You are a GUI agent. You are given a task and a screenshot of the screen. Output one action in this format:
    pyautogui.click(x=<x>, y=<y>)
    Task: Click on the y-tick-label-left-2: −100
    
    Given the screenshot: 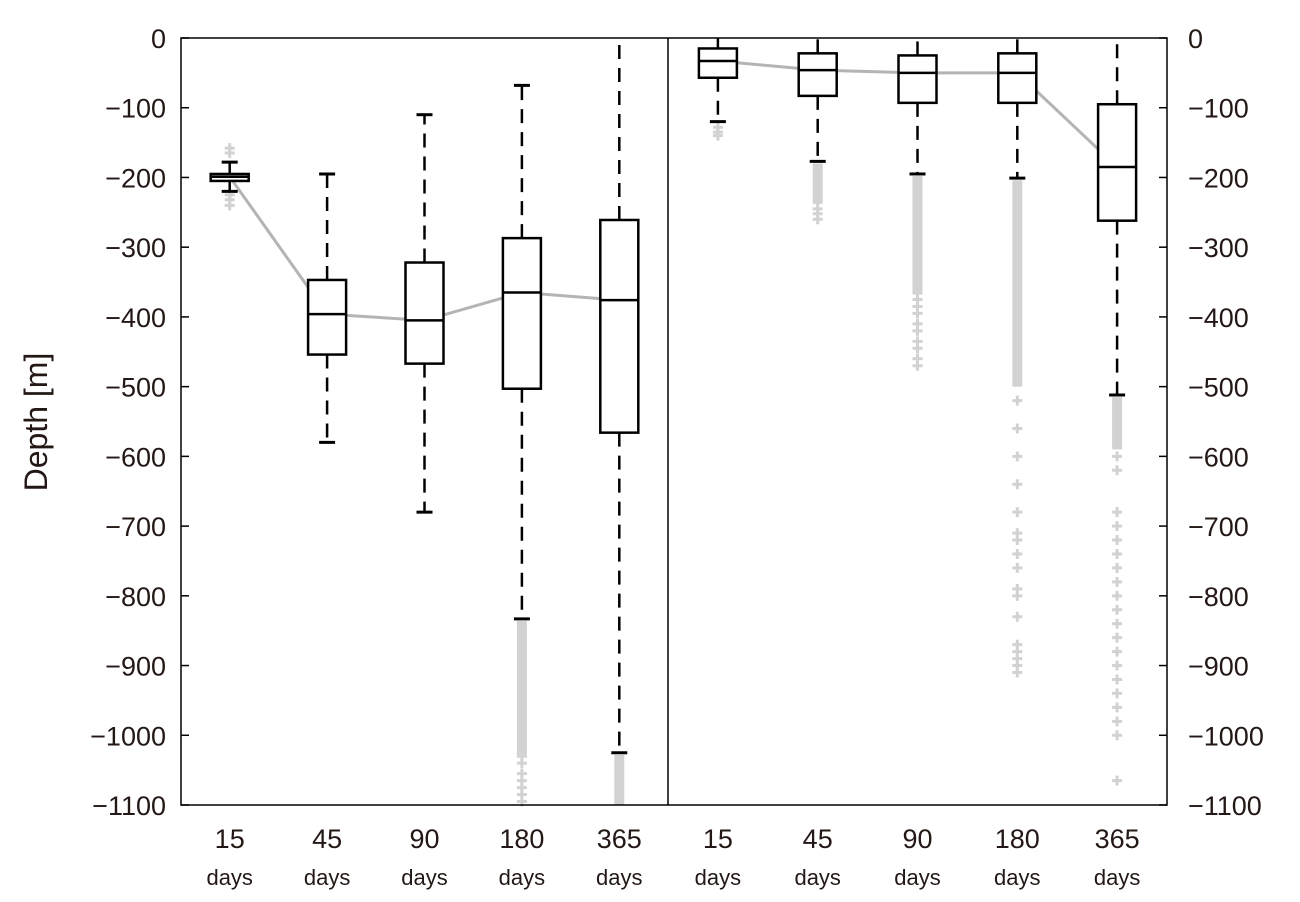 What is the action you would take?
    pyautogui.click(x=135, y=109)
    